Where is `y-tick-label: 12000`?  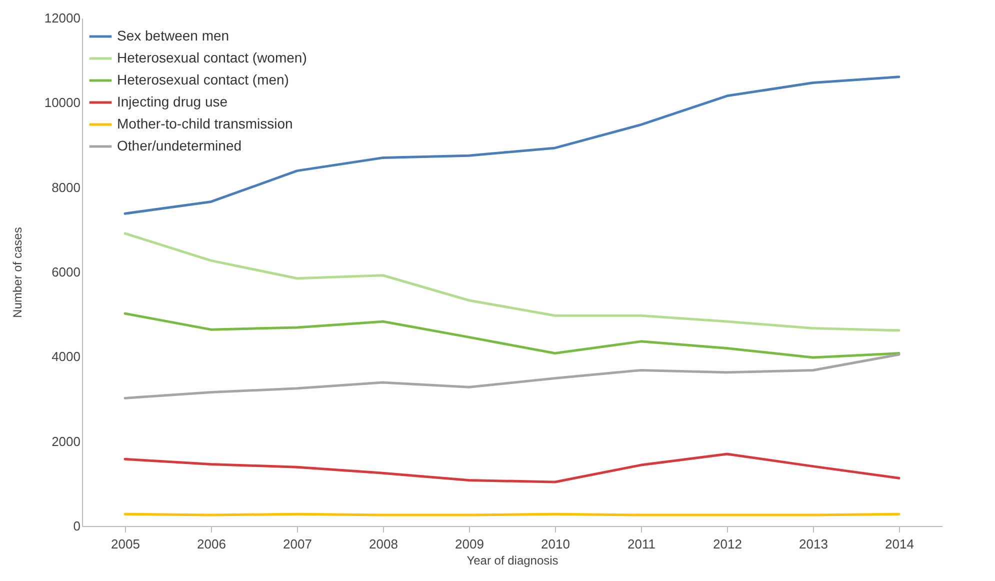 y-tick-label: 12000 is located at coordinates (62, 18).